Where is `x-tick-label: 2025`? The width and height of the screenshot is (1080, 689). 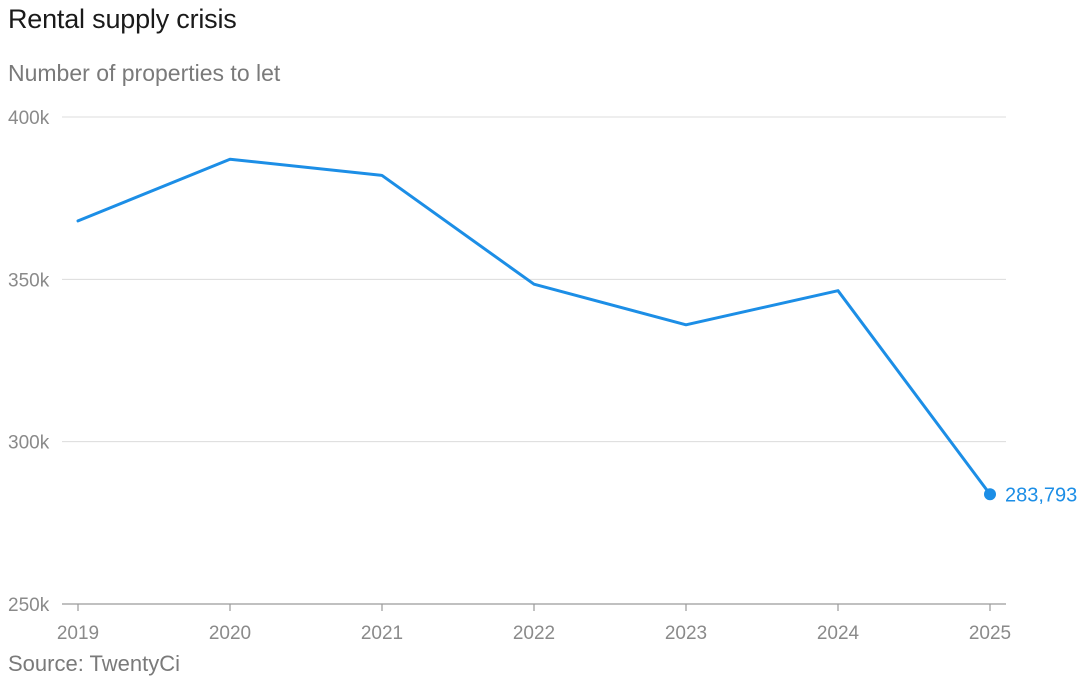 x-tick-label: 2025 is located at coordinates (990, 633).